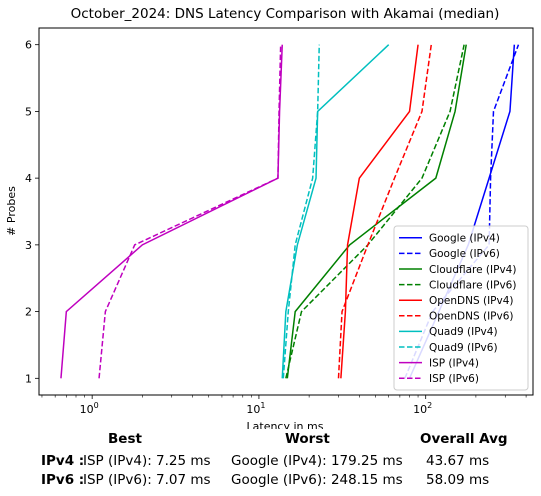 The height and width of the screenshot is (496, 541). What do you see at coordinates (317, 480) in the screenshot?
I see `ipv6-worst: Google (IPv6): 248.15 ms` at bounding box center [317, 480].